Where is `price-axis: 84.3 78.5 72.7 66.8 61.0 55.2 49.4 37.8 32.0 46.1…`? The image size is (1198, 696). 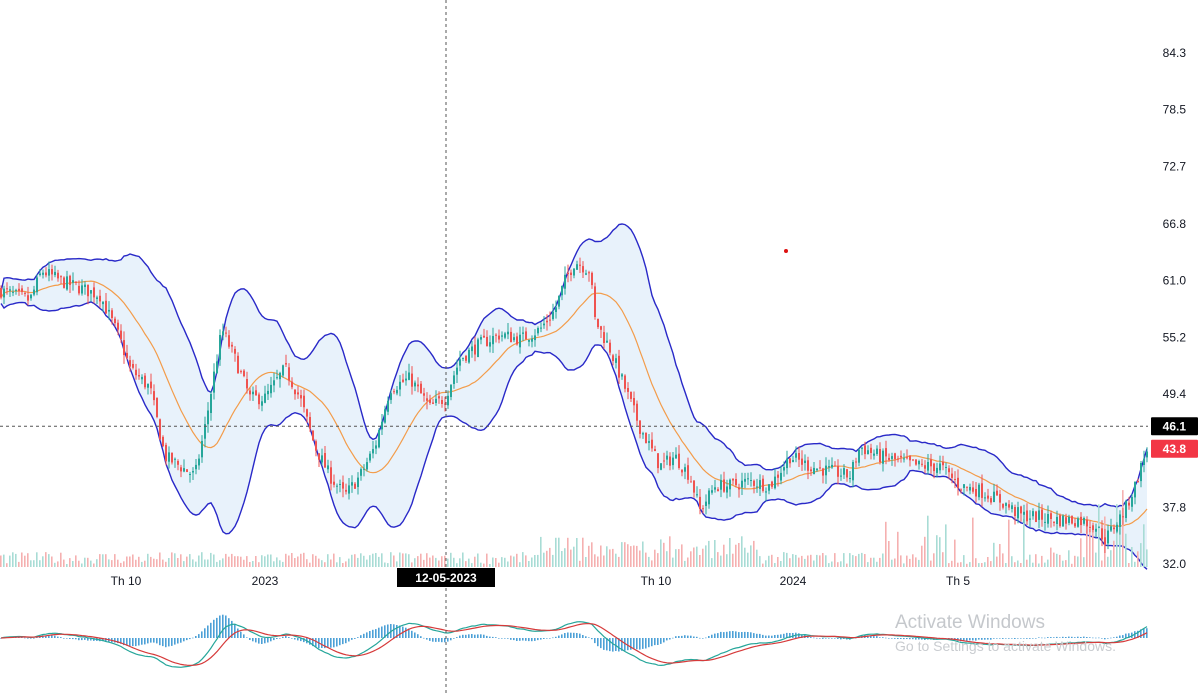 price-axis: 84.3 78.5 72.7 66.8 61.0 55.2 49.4 37.8 32.0 46.1… is located at coordinates (1174, 308).